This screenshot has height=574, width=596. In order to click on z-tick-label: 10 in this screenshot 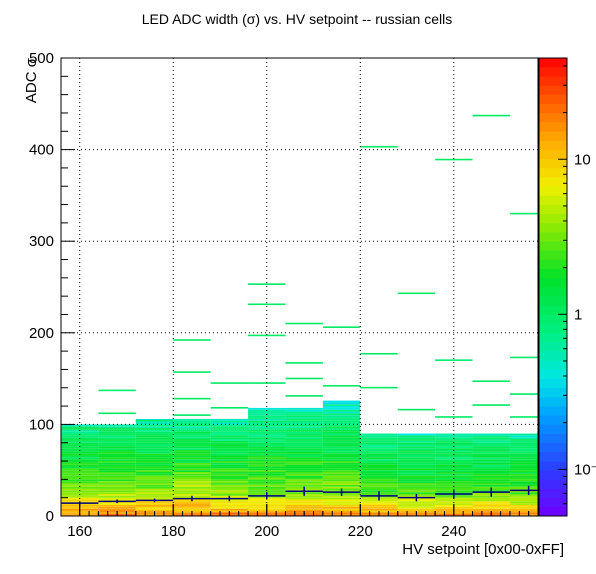, I will do `click(582, 159)`.